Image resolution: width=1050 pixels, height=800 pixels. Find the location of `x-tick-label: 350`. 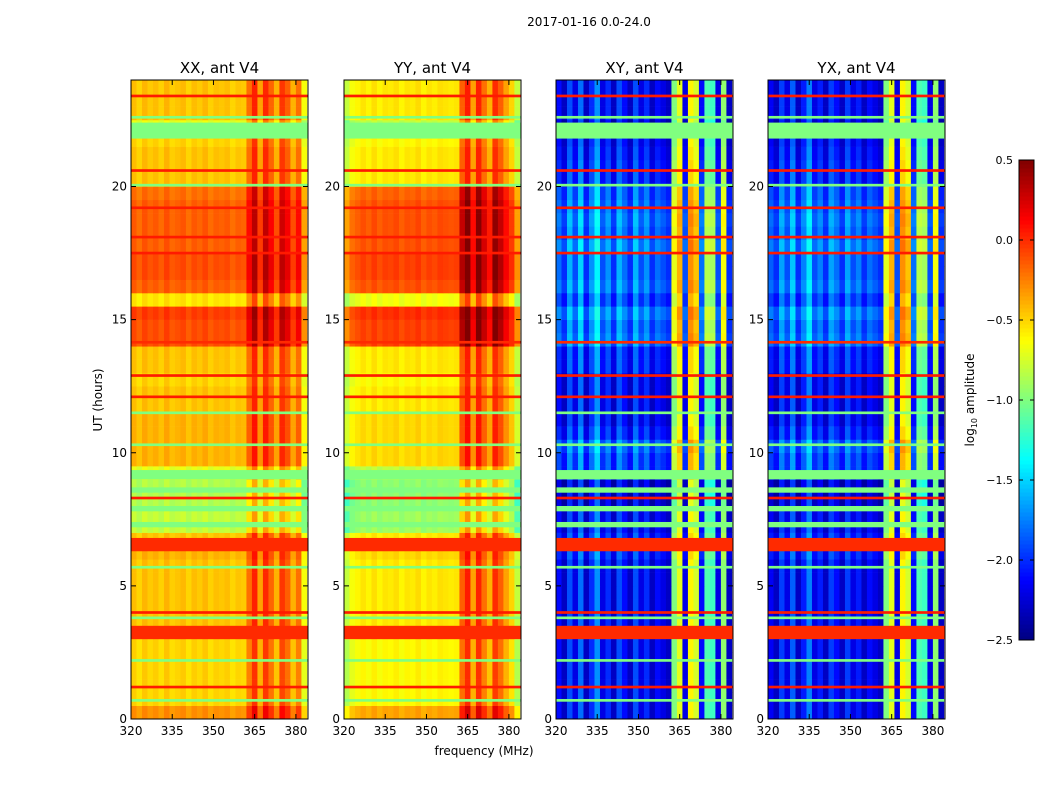

x-tick-label: 350 is located at coordinates (213, 731).